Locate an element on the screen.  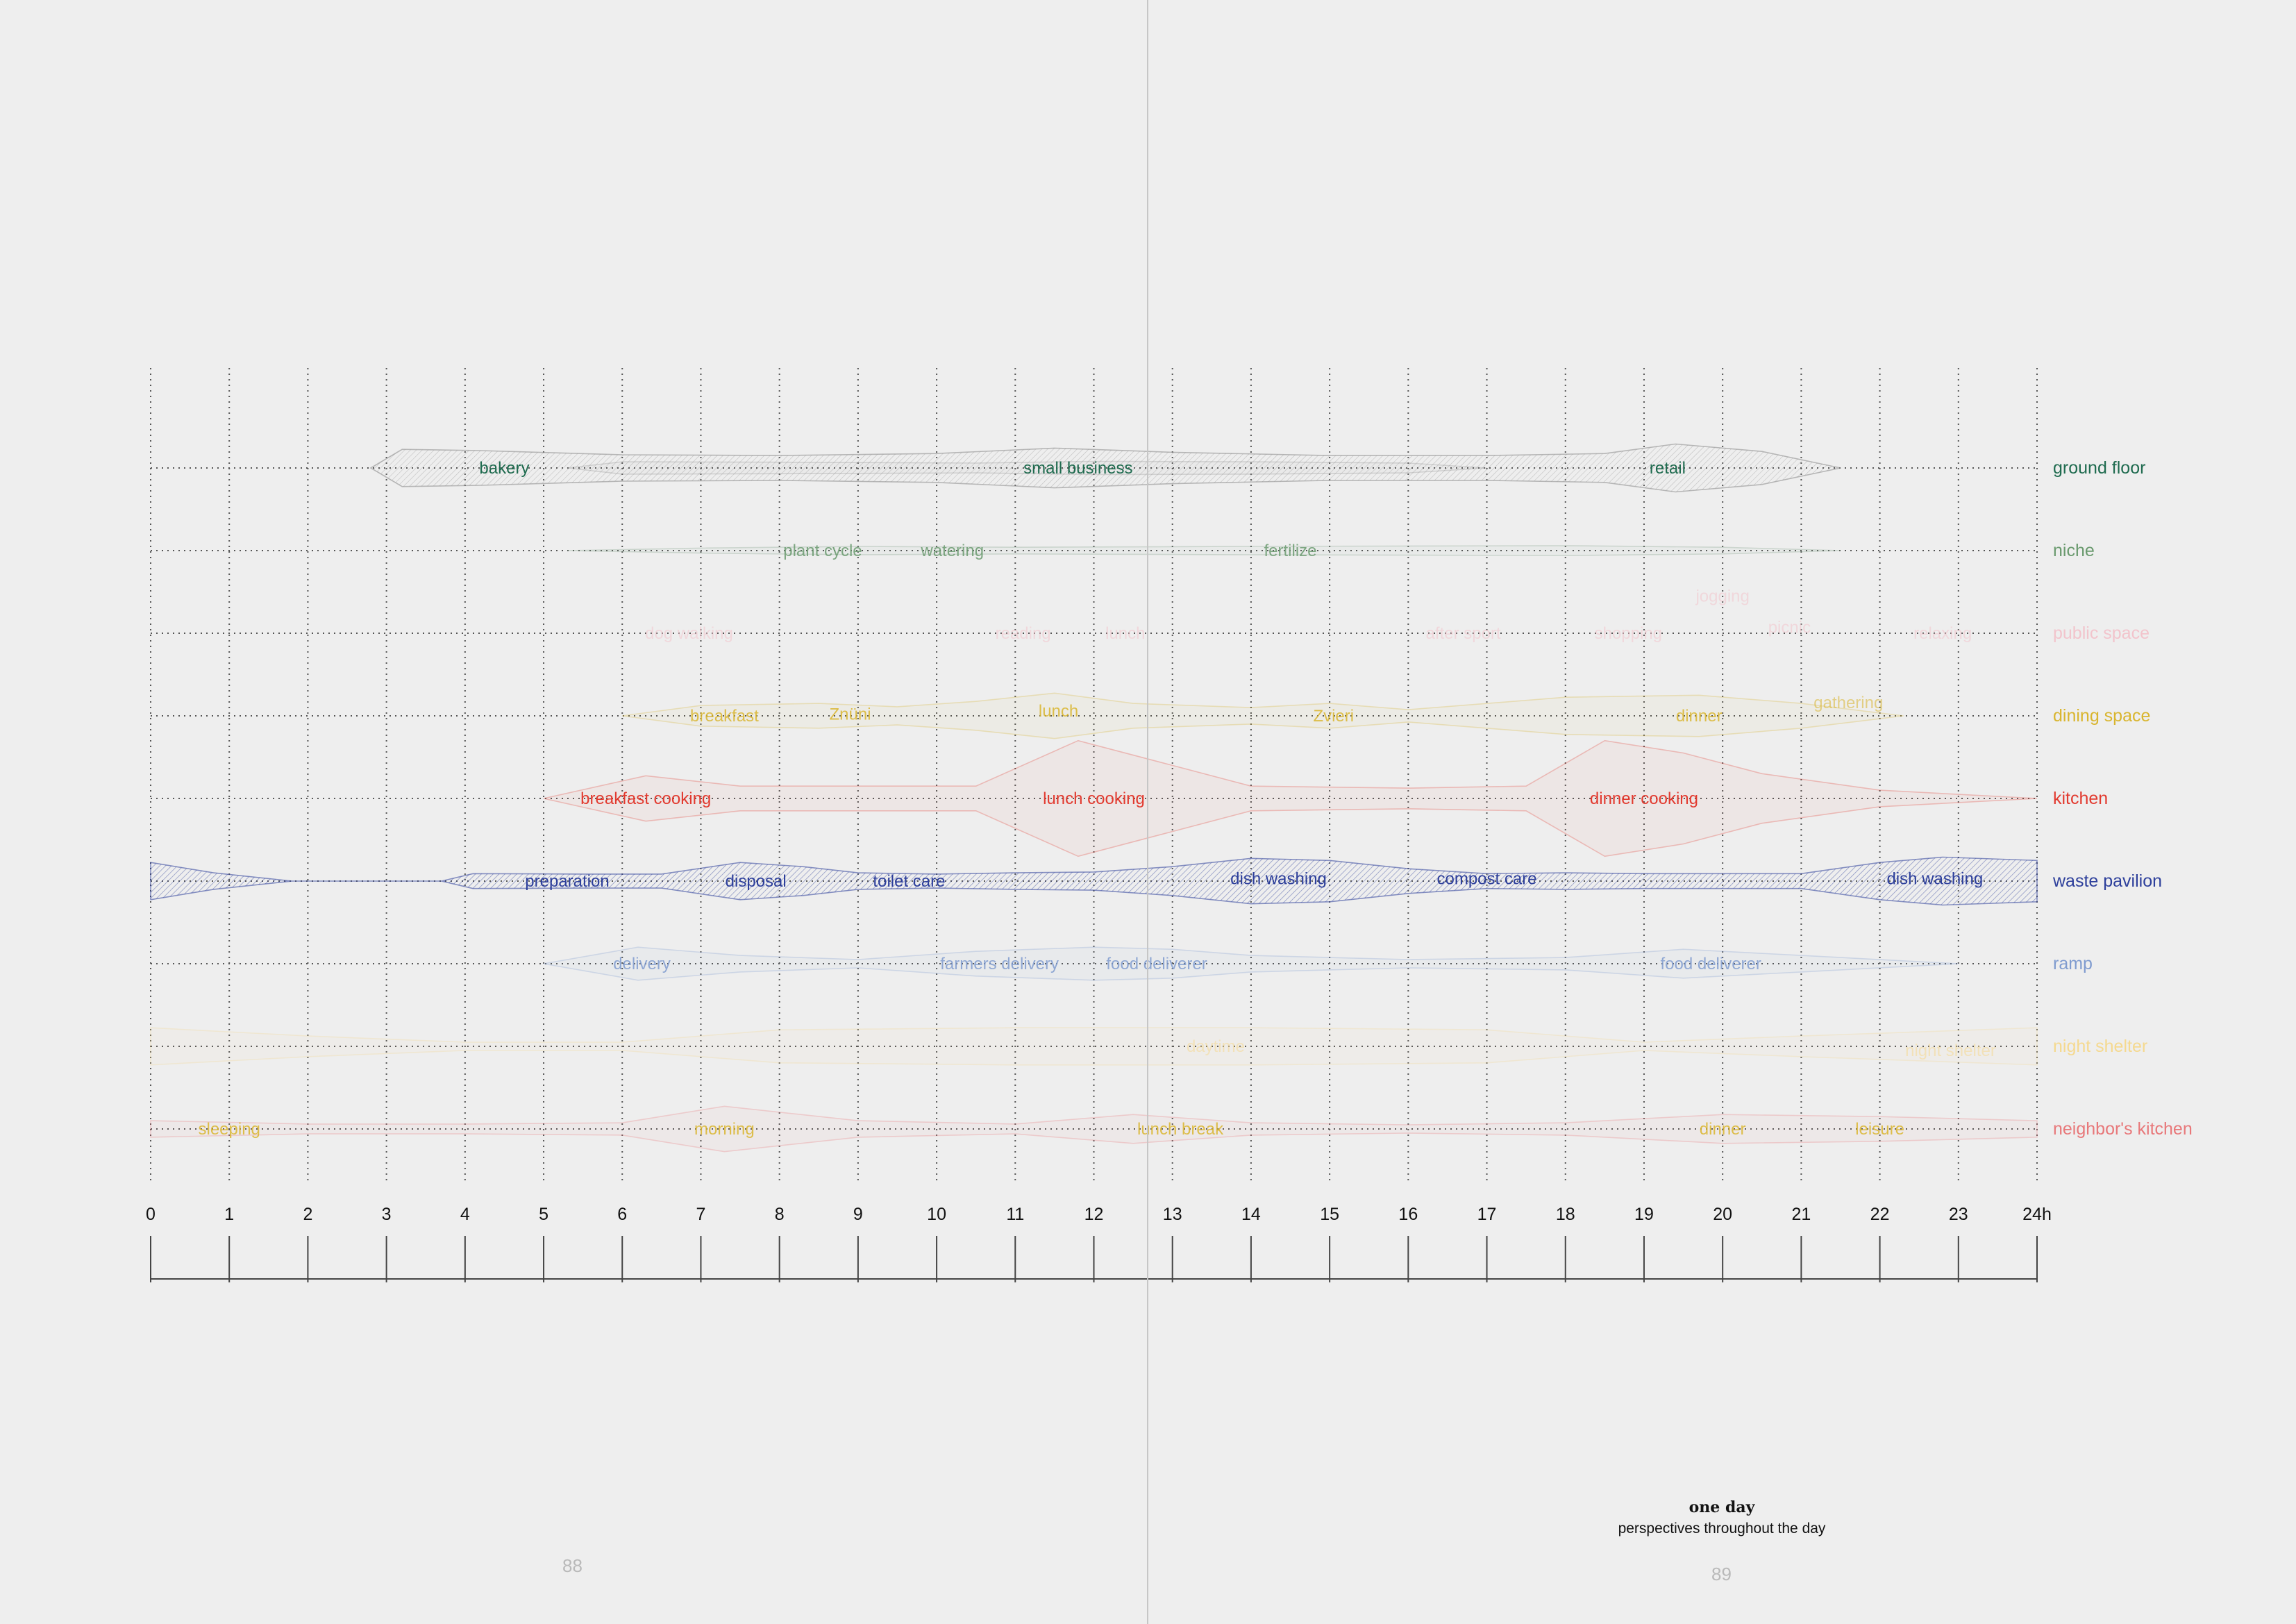
x-tick-label: 2 is located at coordinates (307, 1214).